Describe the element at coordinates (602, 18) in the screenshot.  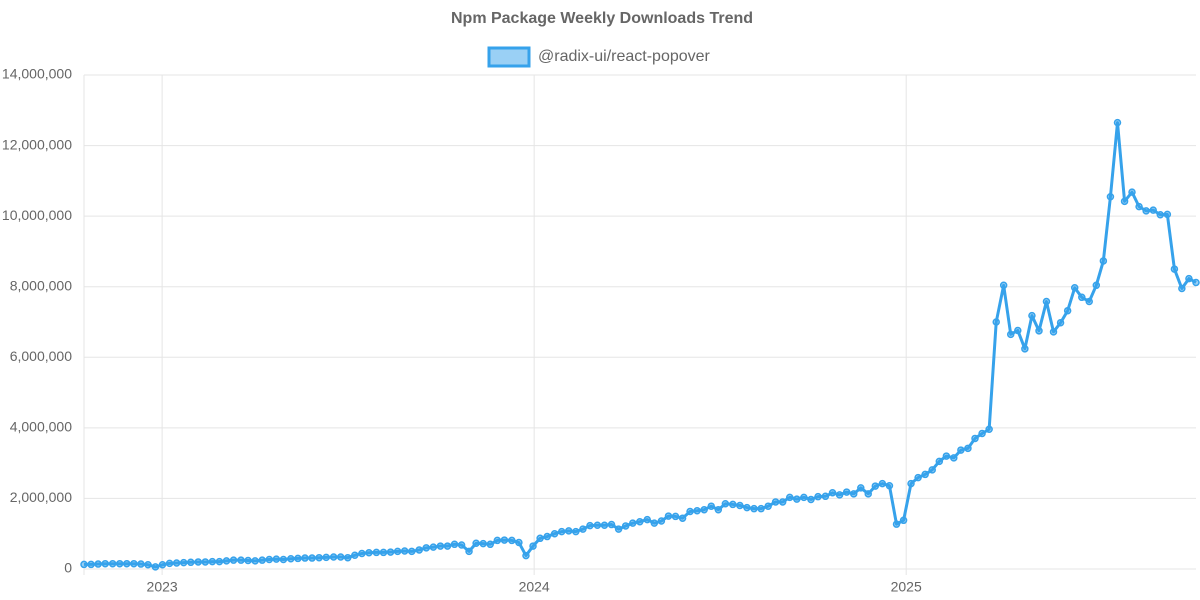
I see `chart-title: Npm Package Weekly Downloads Trend` at that location.